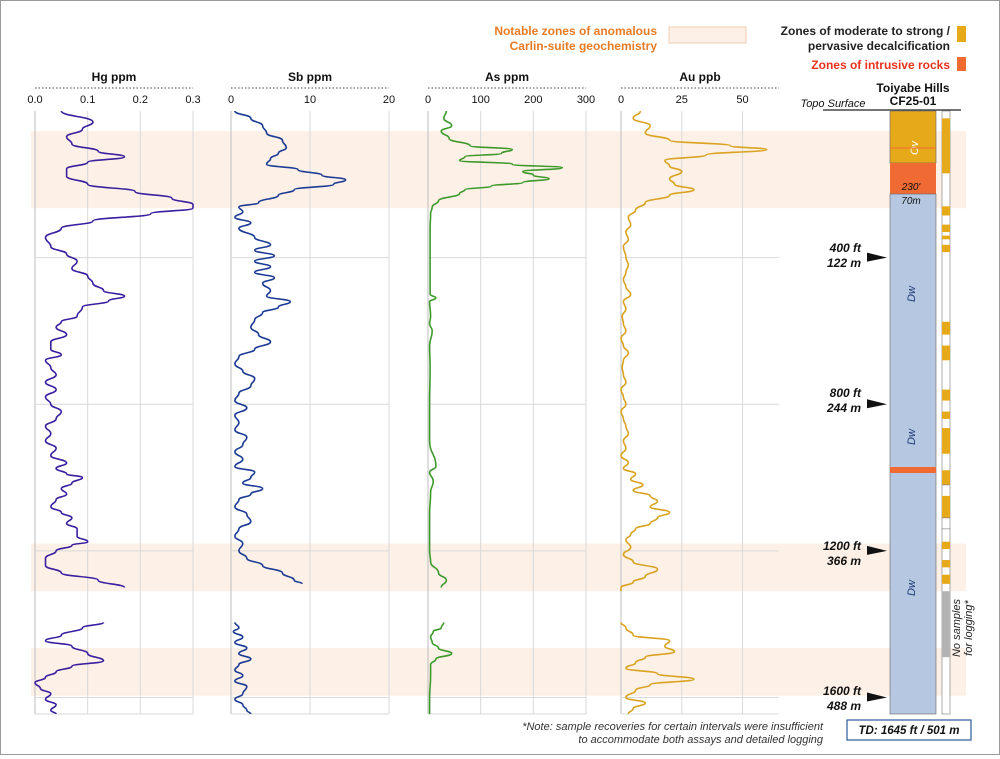  I want to click on tick-label: 25, so click(682, 100).